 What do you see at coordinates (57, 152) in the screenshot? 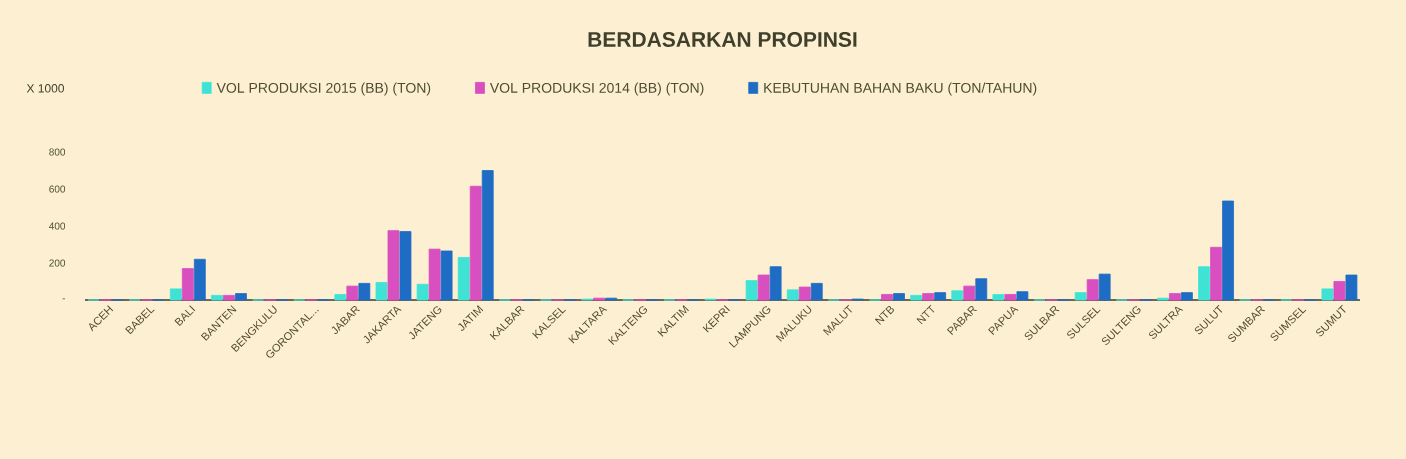
I see `y-tick-label: 800` at bounding box center [57, 152].